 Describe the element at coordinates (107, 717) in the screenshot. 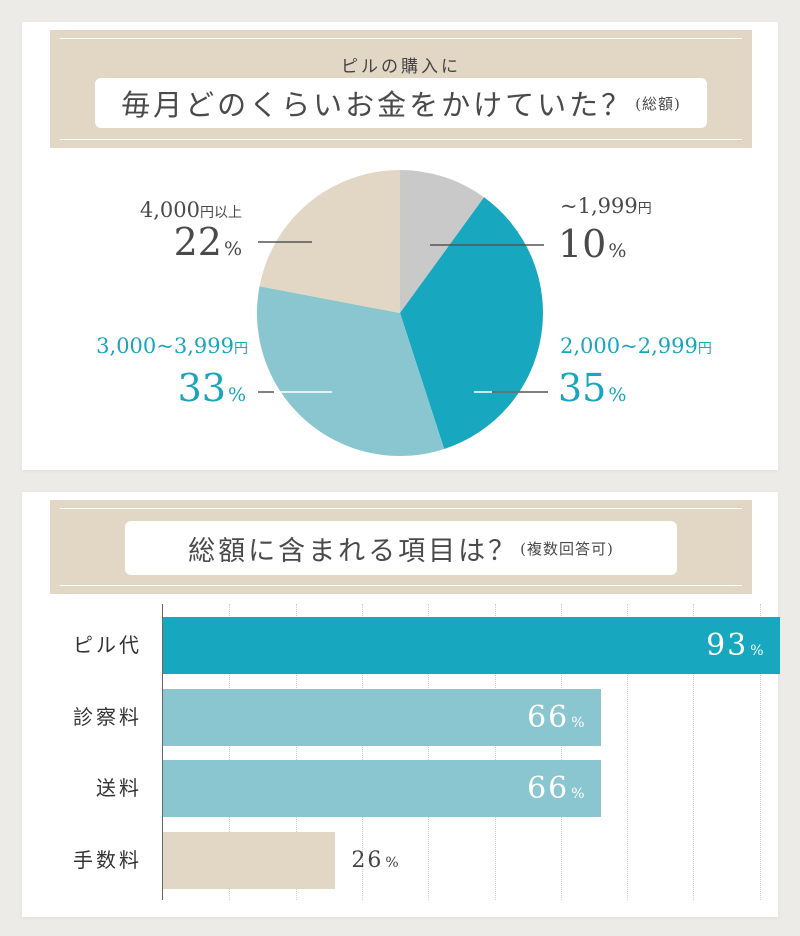

I see `bar-label-consultation-fee: 診察料` at that location.